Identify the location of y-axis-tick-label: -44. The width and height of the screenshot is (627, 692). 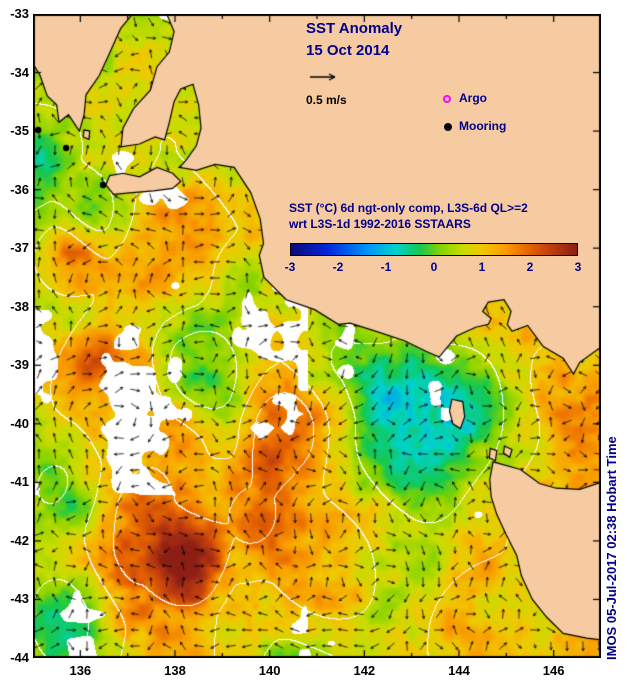
(19, 657).